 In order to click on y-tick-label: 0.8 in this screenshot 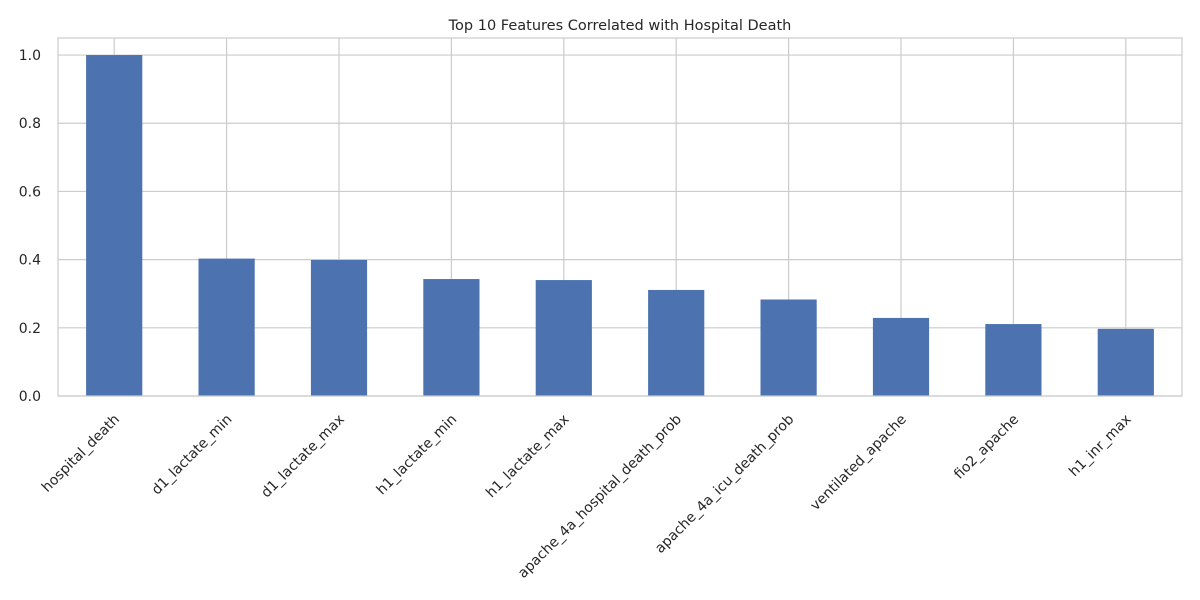, I will do `click(30, 124)`.